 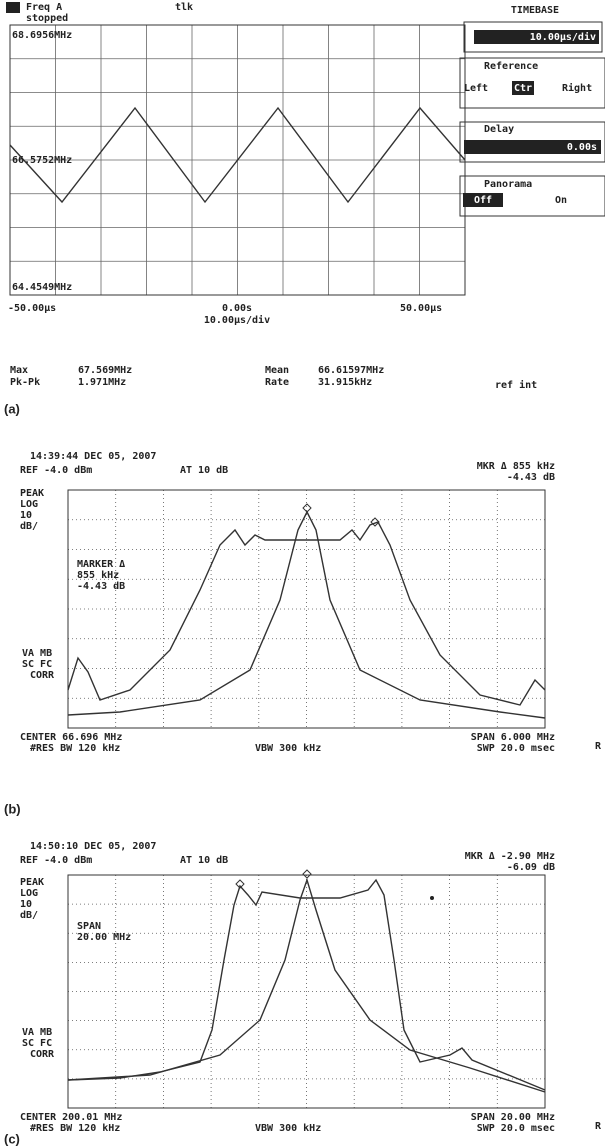 I want to click on status: stopped, so click(x=47, y=18).